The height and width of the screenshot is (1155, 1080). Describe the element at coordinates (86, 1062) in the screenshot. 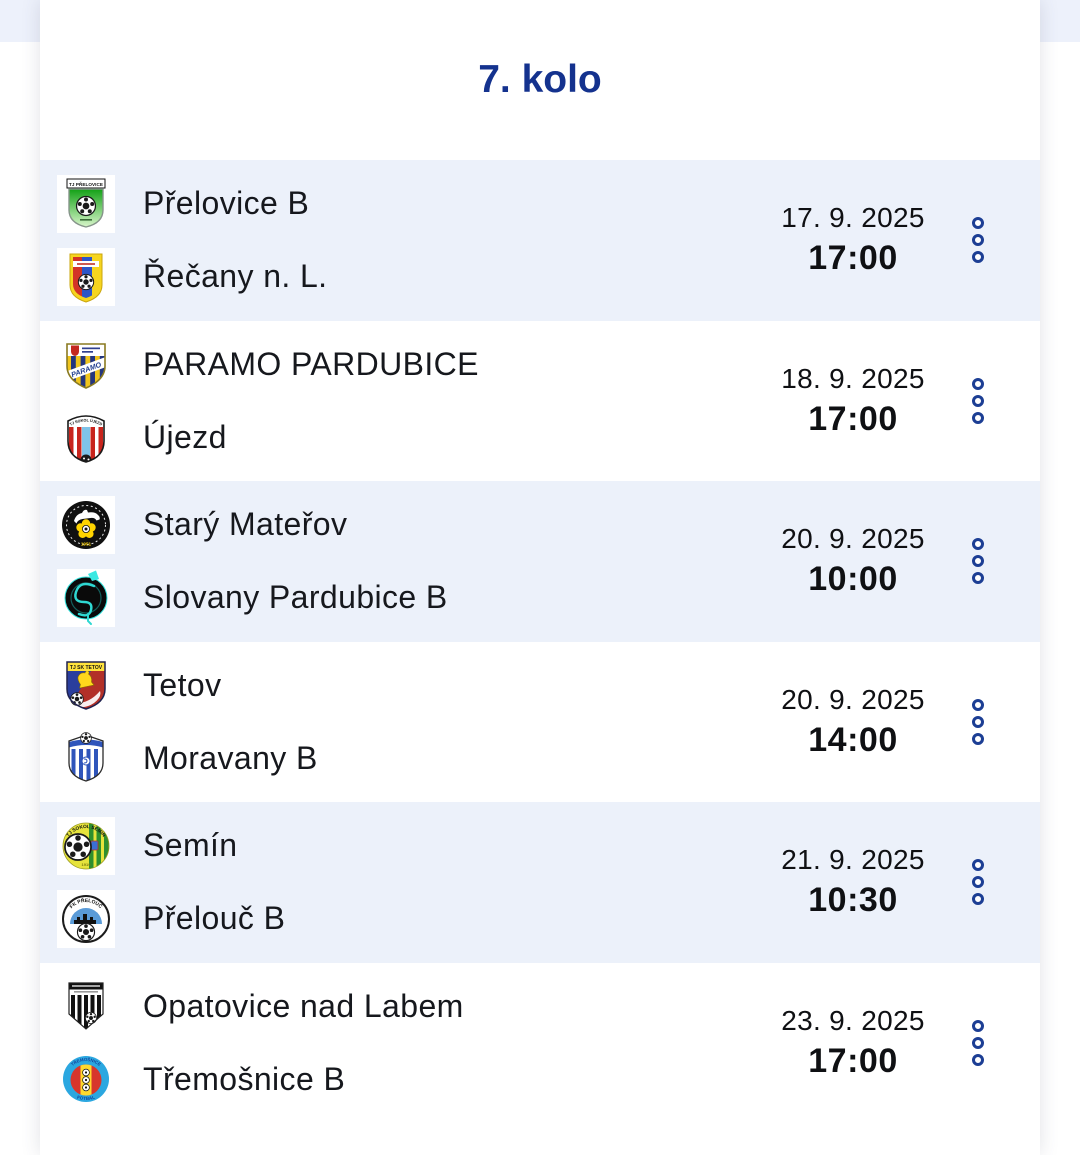

I see `svg-text: TŘEMOŠNICE` at that location.